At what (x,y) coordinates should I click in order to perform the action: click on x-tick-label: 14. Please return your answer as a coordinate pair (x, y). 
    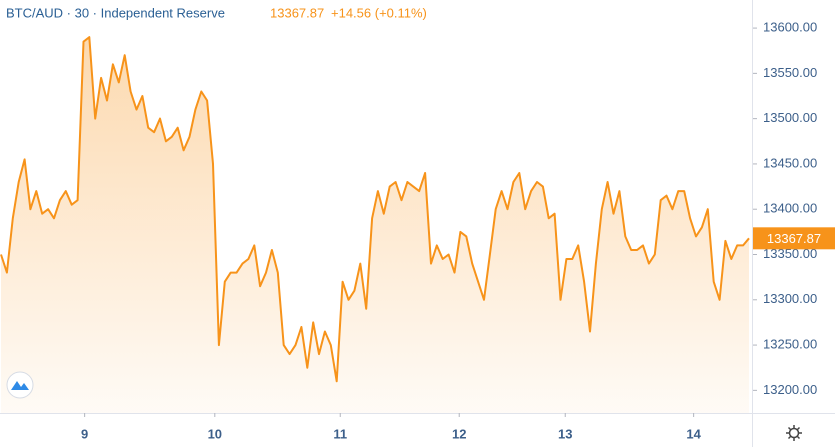
    Looking at the image, I should click on (693, 433).